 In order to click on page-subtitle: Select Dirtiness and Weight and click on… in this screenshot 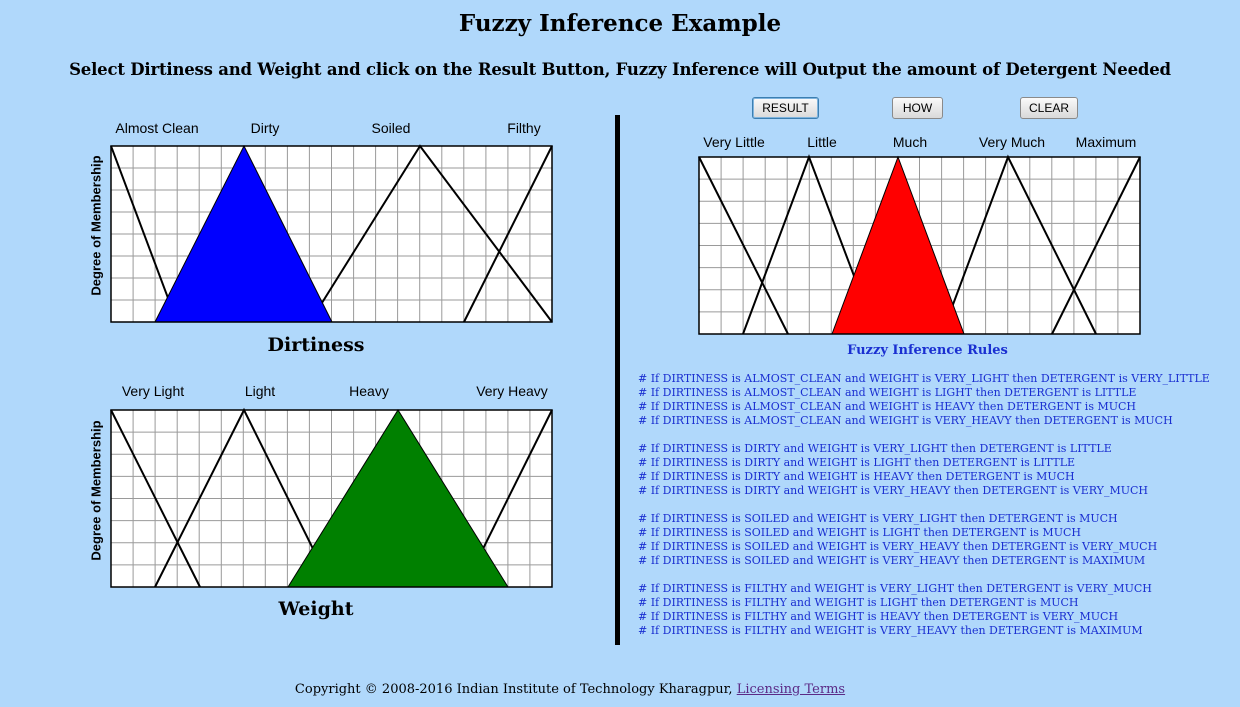, I will do `click(620, 69)`.